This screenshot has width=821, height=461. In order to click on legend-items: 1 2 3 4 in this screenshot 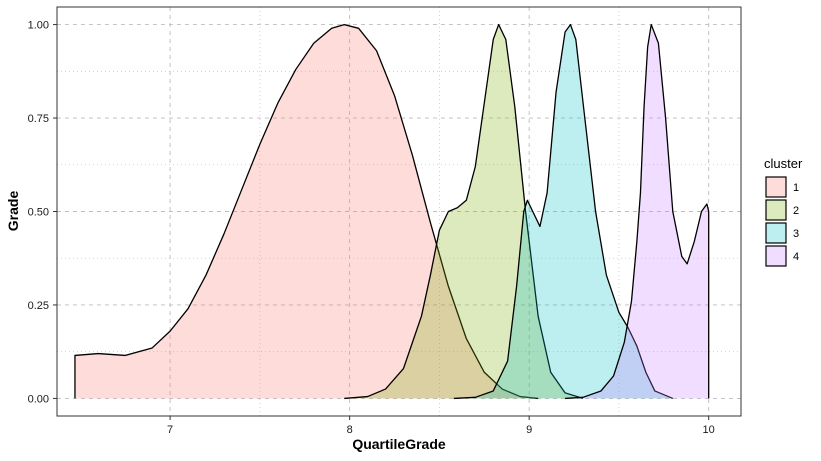, I will do `click(782, 221)`.